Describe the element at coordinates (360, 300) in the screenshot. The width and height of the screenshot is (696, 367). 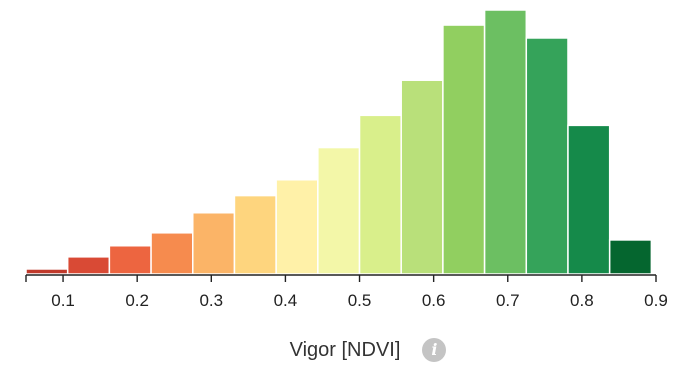
I see `x-tick-label: 0.5` at that location.